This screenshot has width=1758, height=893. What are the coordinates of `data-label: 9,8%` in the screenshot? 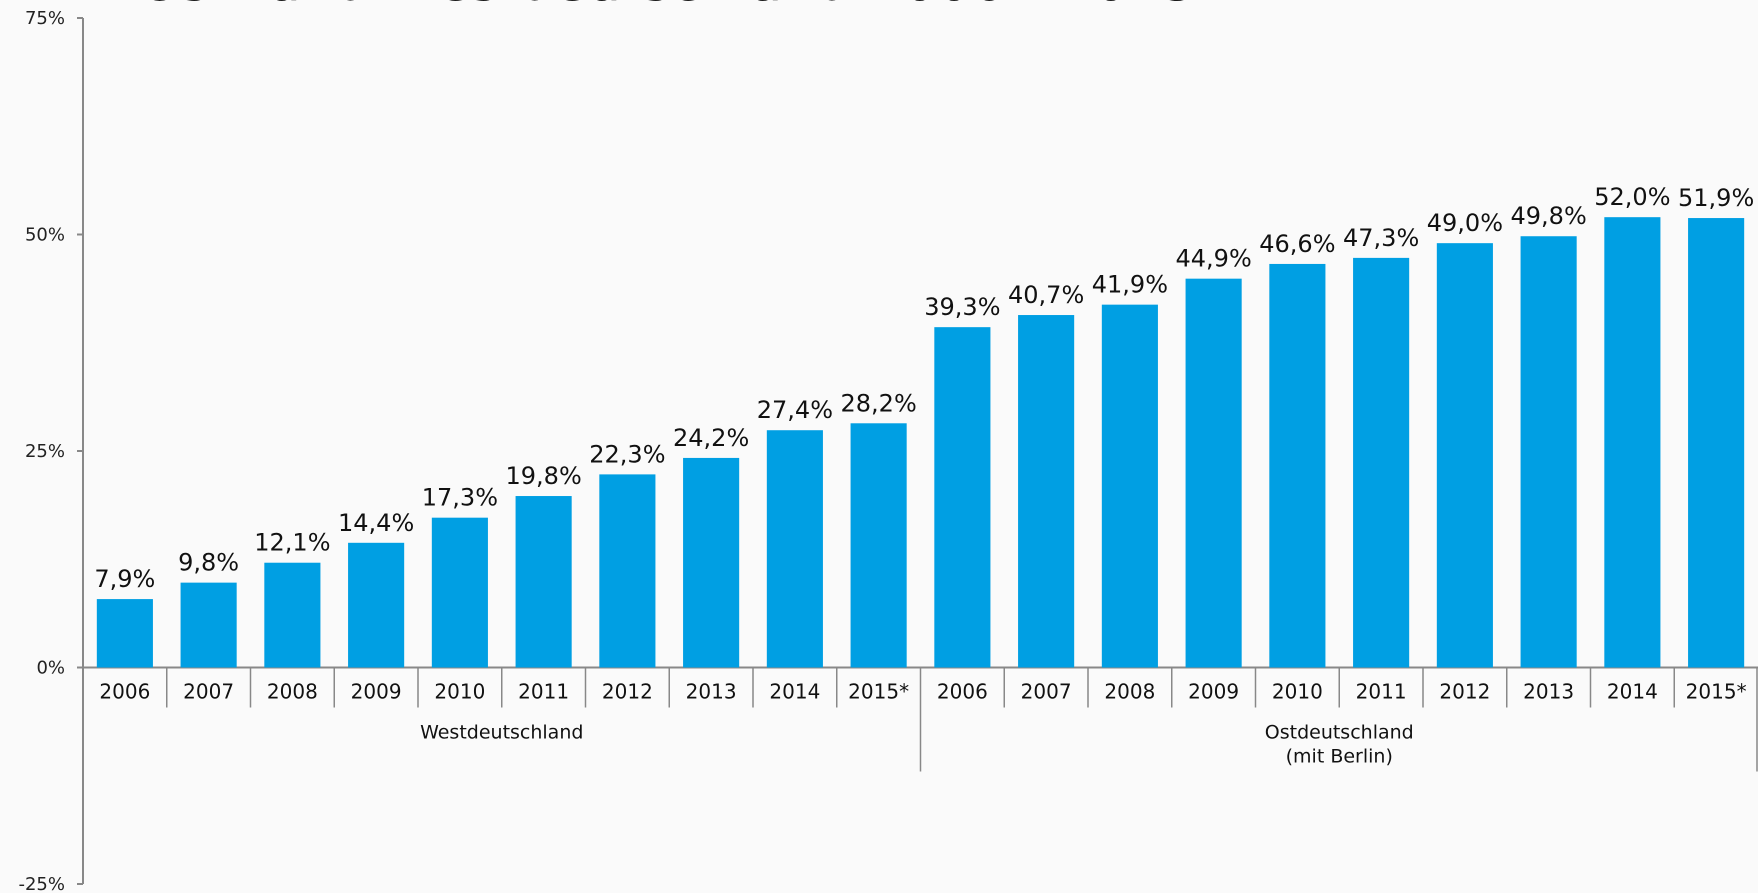 It's located at (208, 563).